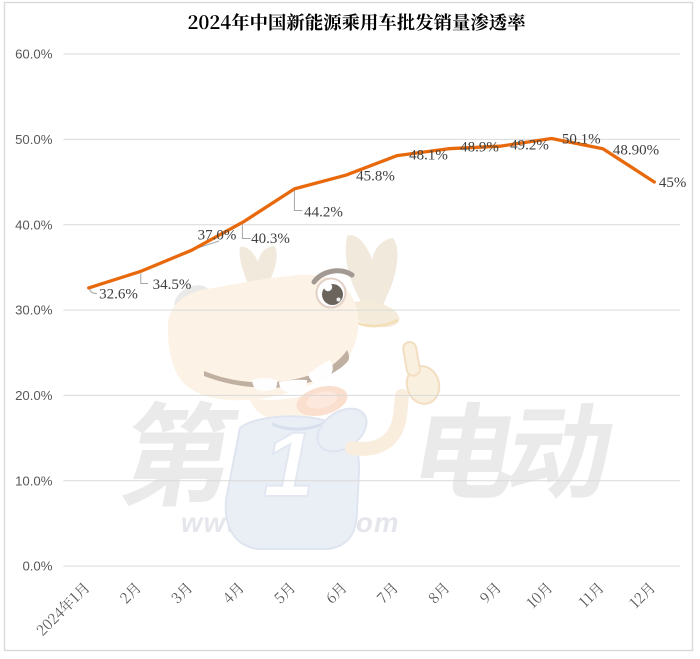 This screenshot has width=700, height=659. I want to click on svg-text: 48.9%, so click(479, 148).